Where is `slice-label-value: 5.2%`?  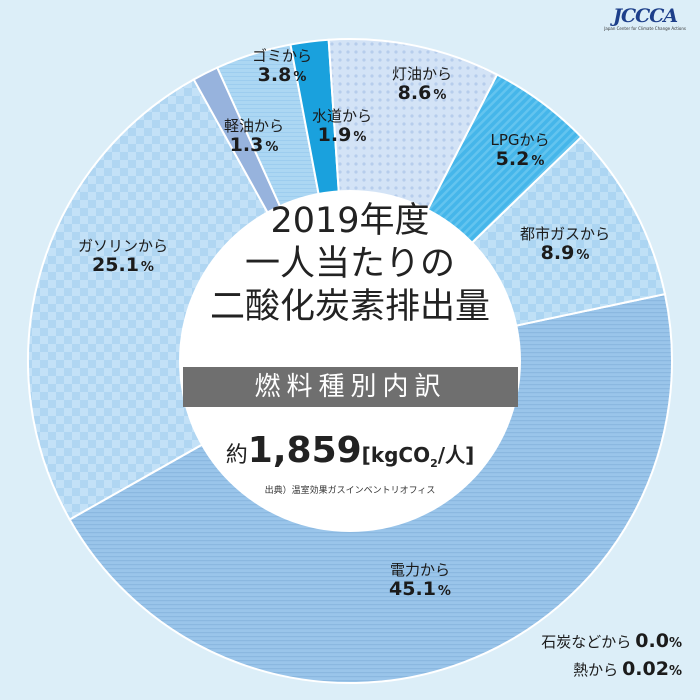 slice-label-value: 5.2% is located at coordinates (520, 159).